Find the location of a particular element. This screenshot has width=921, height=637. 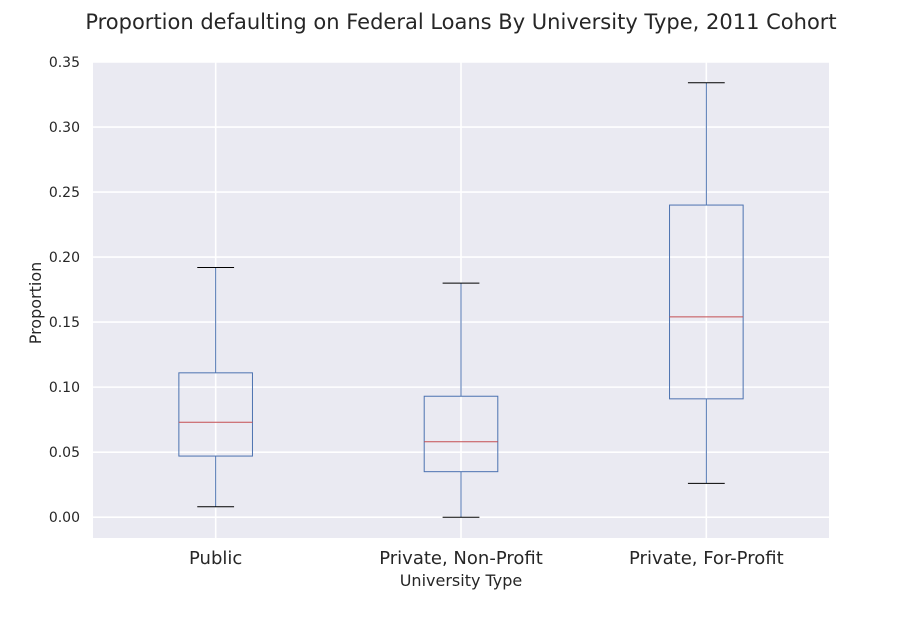

y-tick-label: 0.30 is located at coordinates (64, 128).